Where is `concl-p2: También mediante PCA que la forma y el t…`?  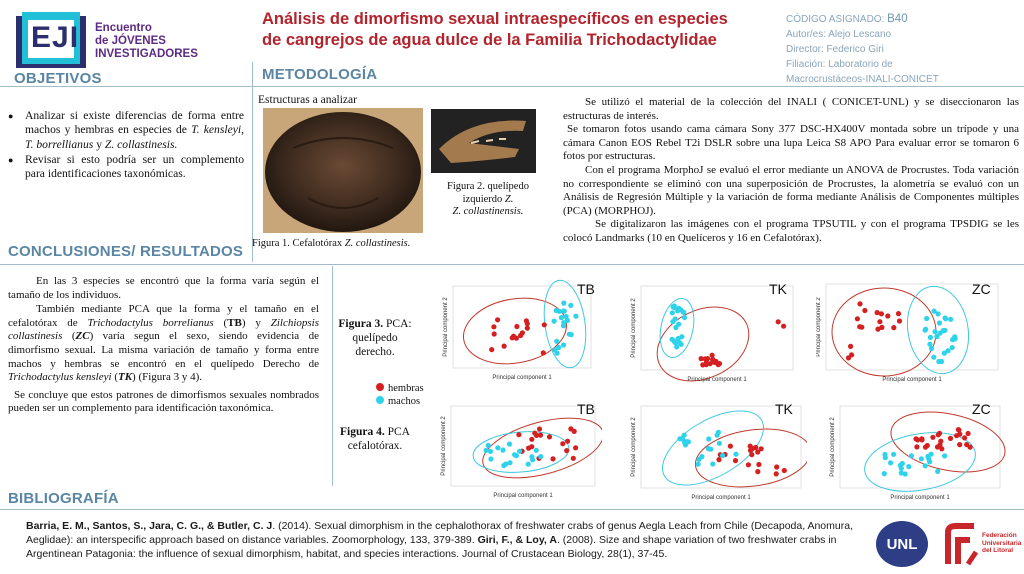
concl-p2: También mediante PCA que la forma y el t… is located at coordinates (164, 343).